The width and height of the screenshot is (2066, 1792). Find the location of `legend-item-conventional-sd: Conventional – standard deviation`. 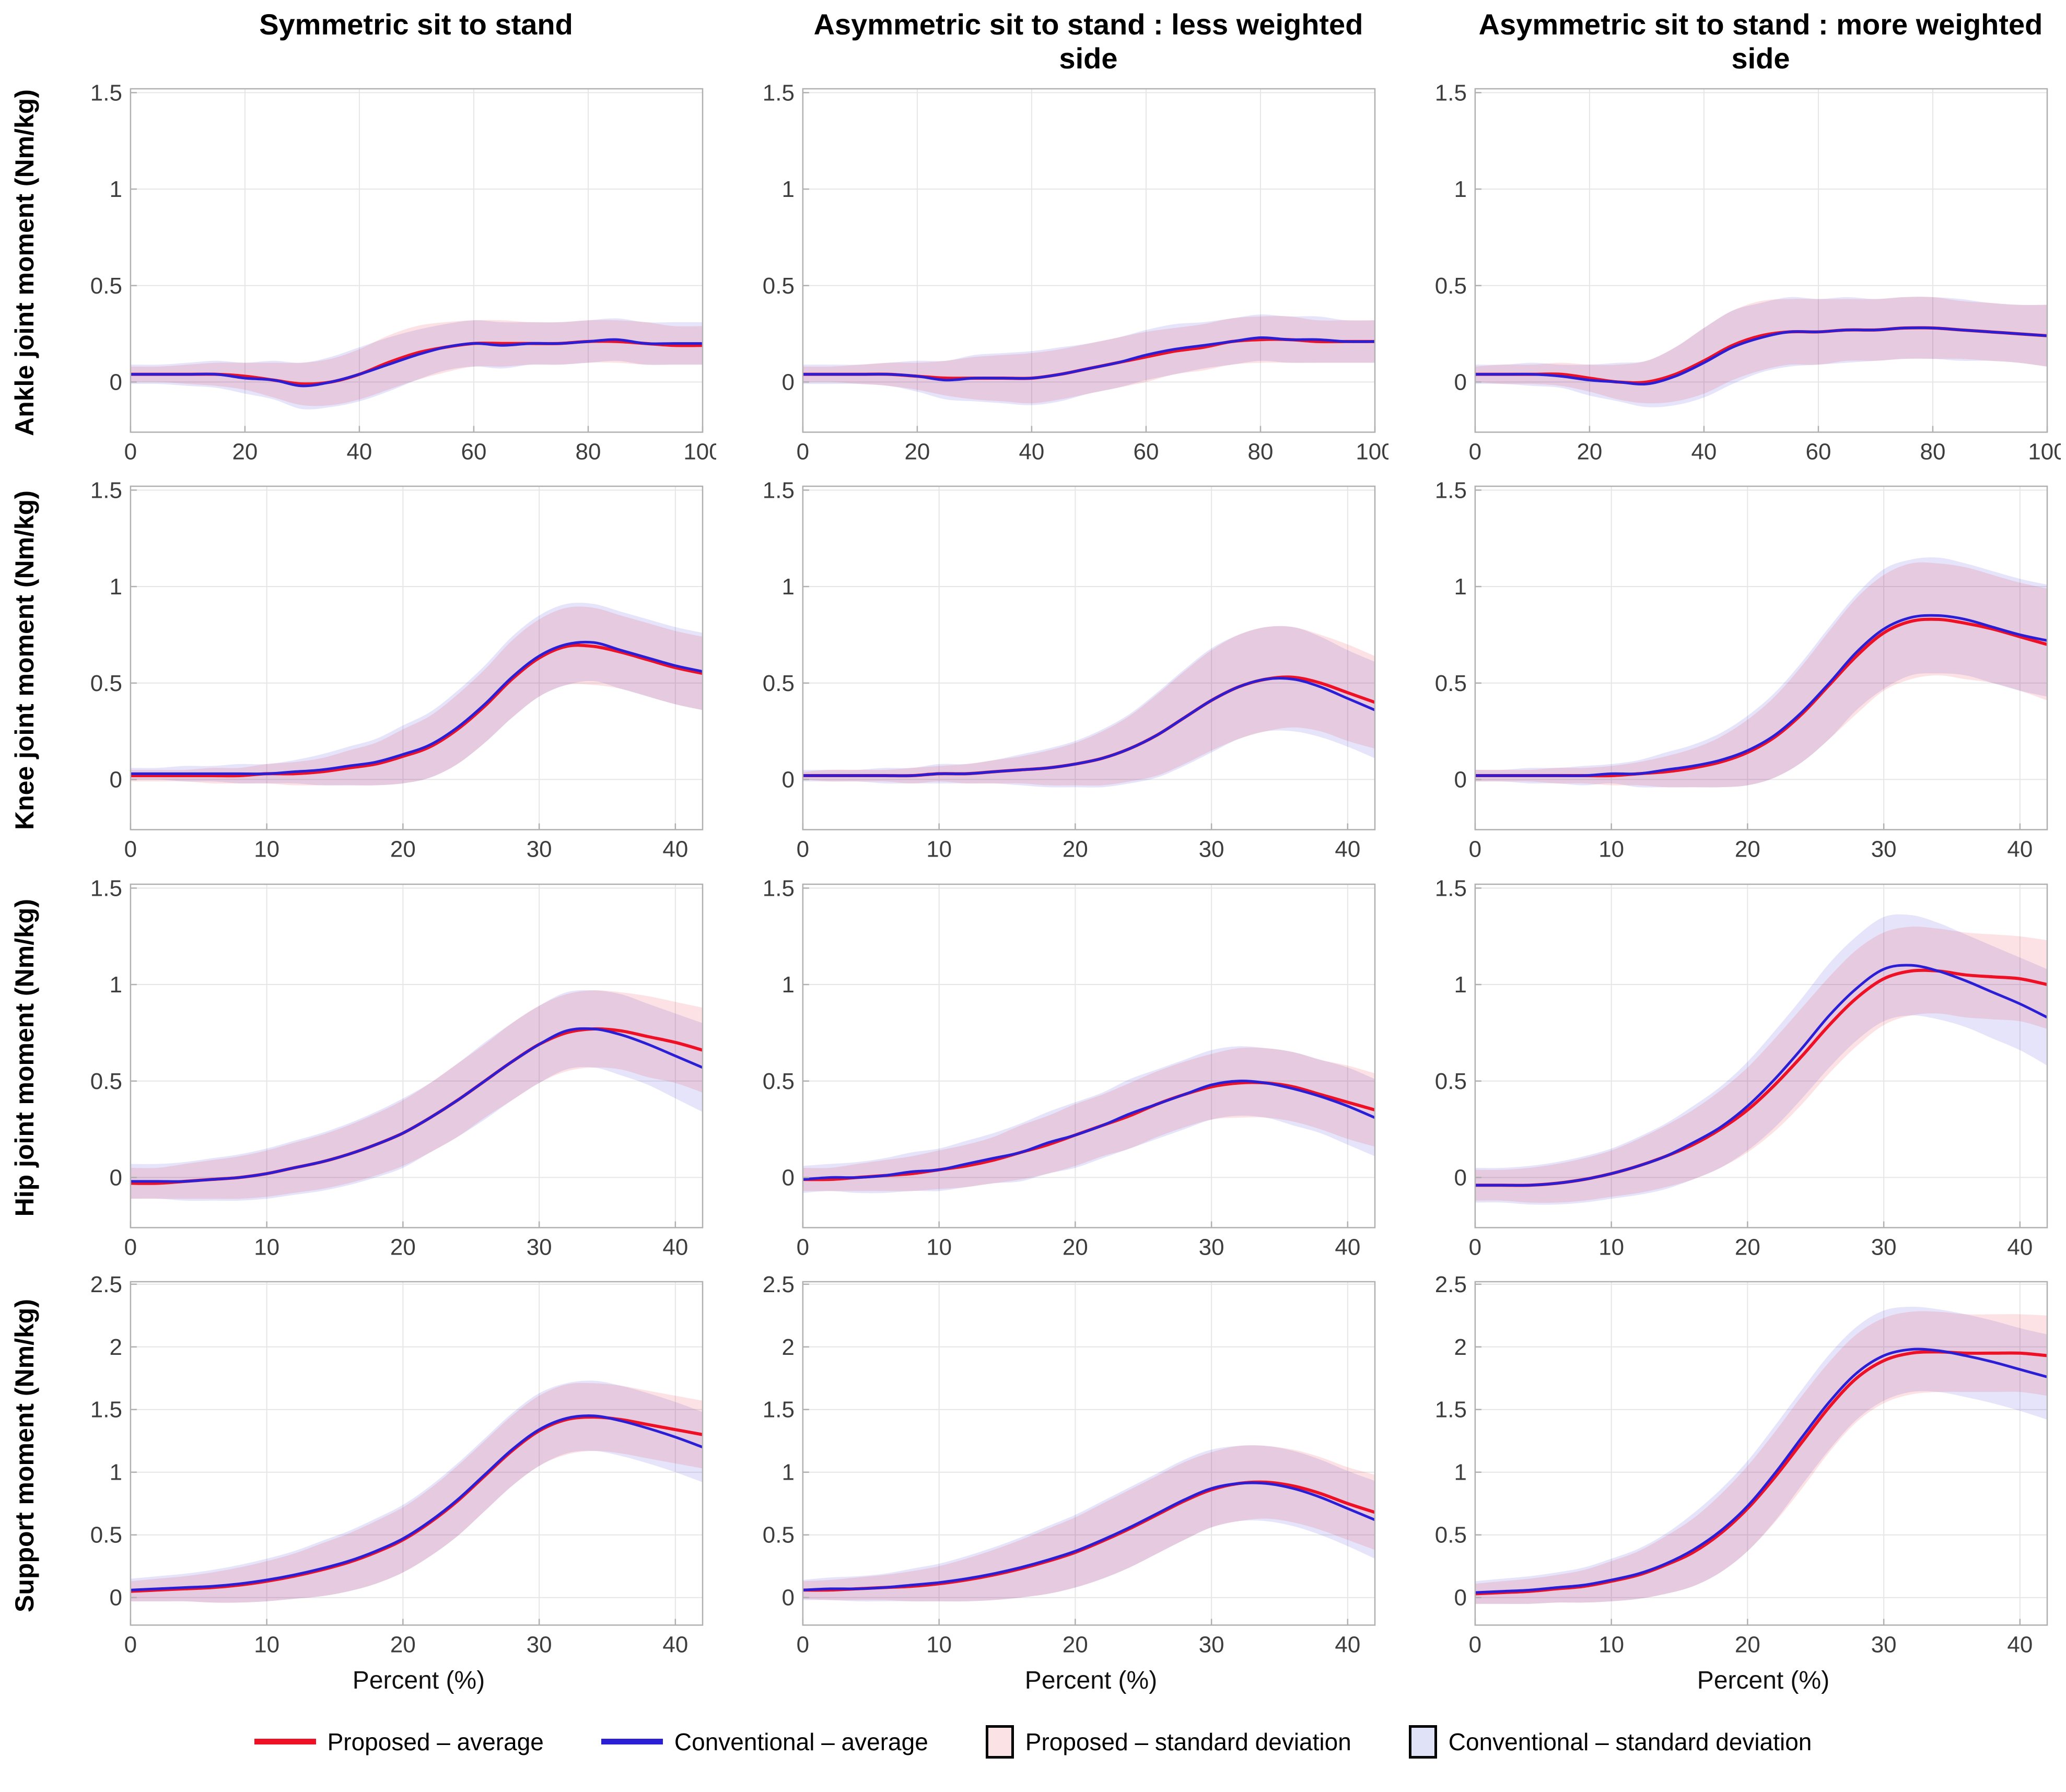

legend-item-conventional-sd: Conventional – standard deviation is located at coordinates (1610, 1742).